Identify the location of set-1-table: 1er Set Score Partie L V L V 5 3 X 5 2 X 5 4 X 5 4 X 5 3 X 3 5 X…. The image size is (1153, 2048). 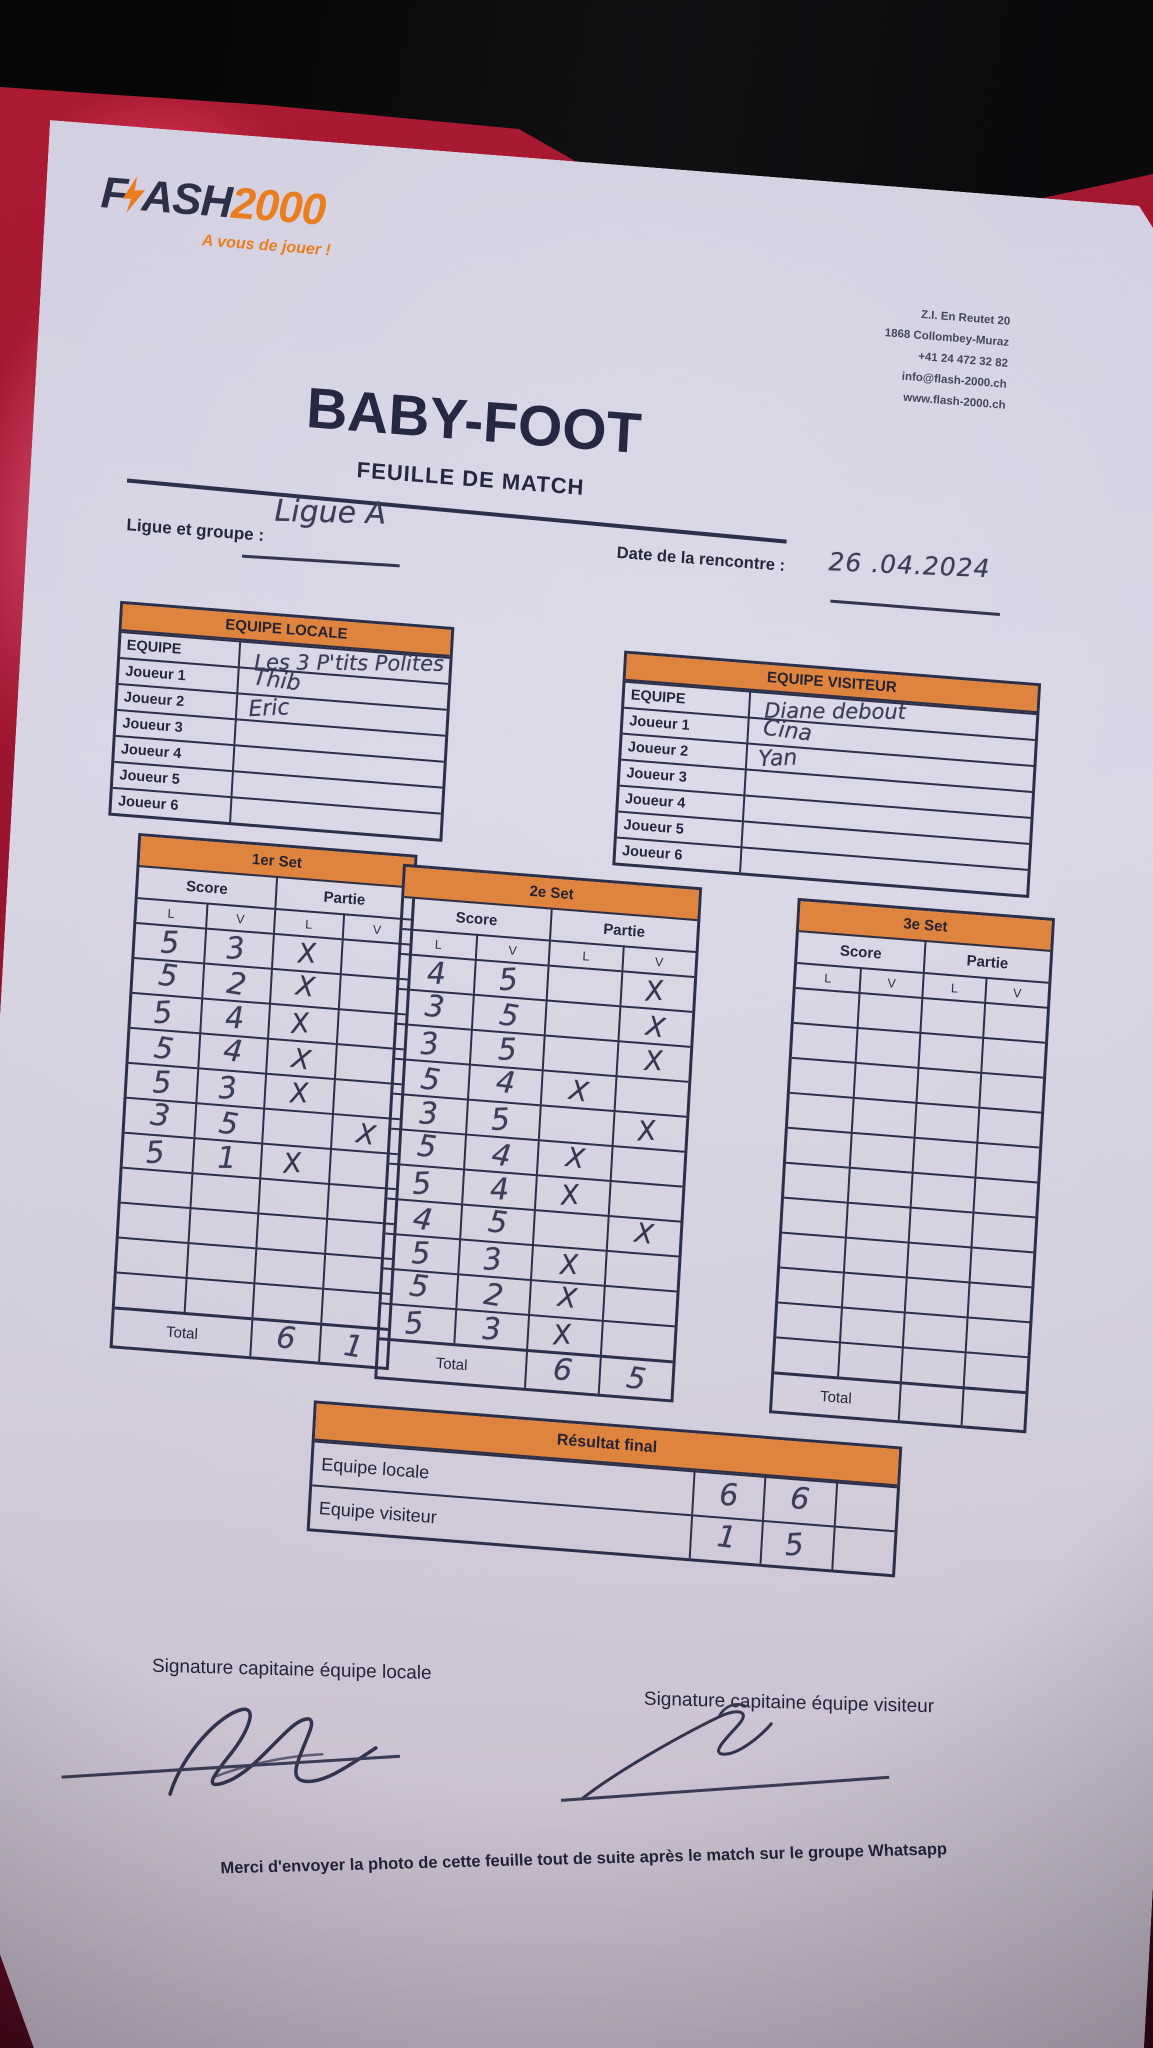
(264, 1101).